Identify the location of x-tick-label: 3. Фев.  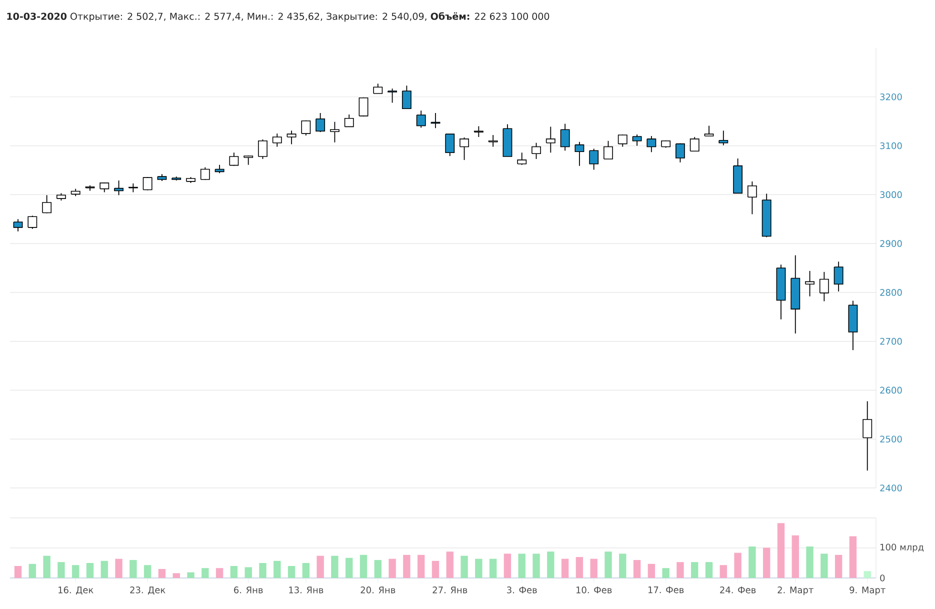
(522, 590).